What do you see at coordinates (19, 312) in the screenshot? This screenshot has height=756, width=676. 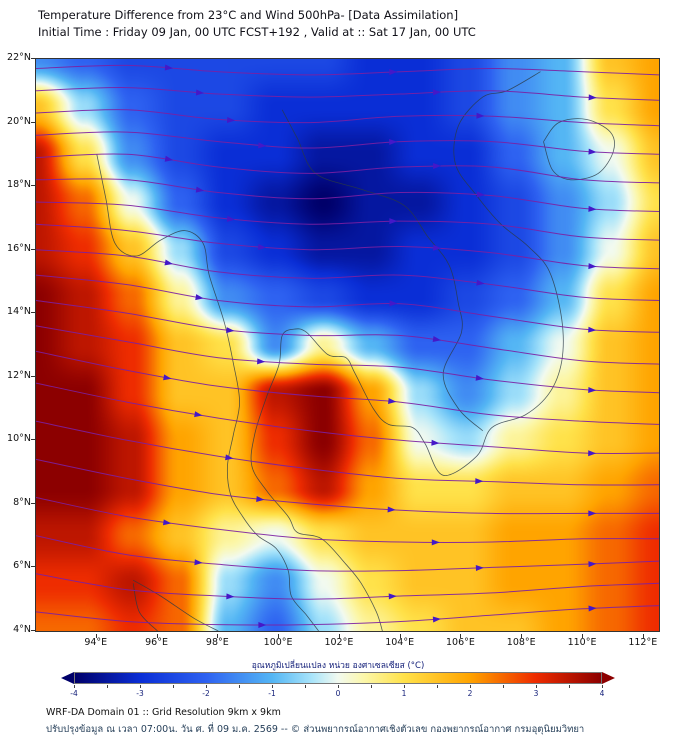 I see `lat-tick-label: 14°N` at bounding box center [19, 312].